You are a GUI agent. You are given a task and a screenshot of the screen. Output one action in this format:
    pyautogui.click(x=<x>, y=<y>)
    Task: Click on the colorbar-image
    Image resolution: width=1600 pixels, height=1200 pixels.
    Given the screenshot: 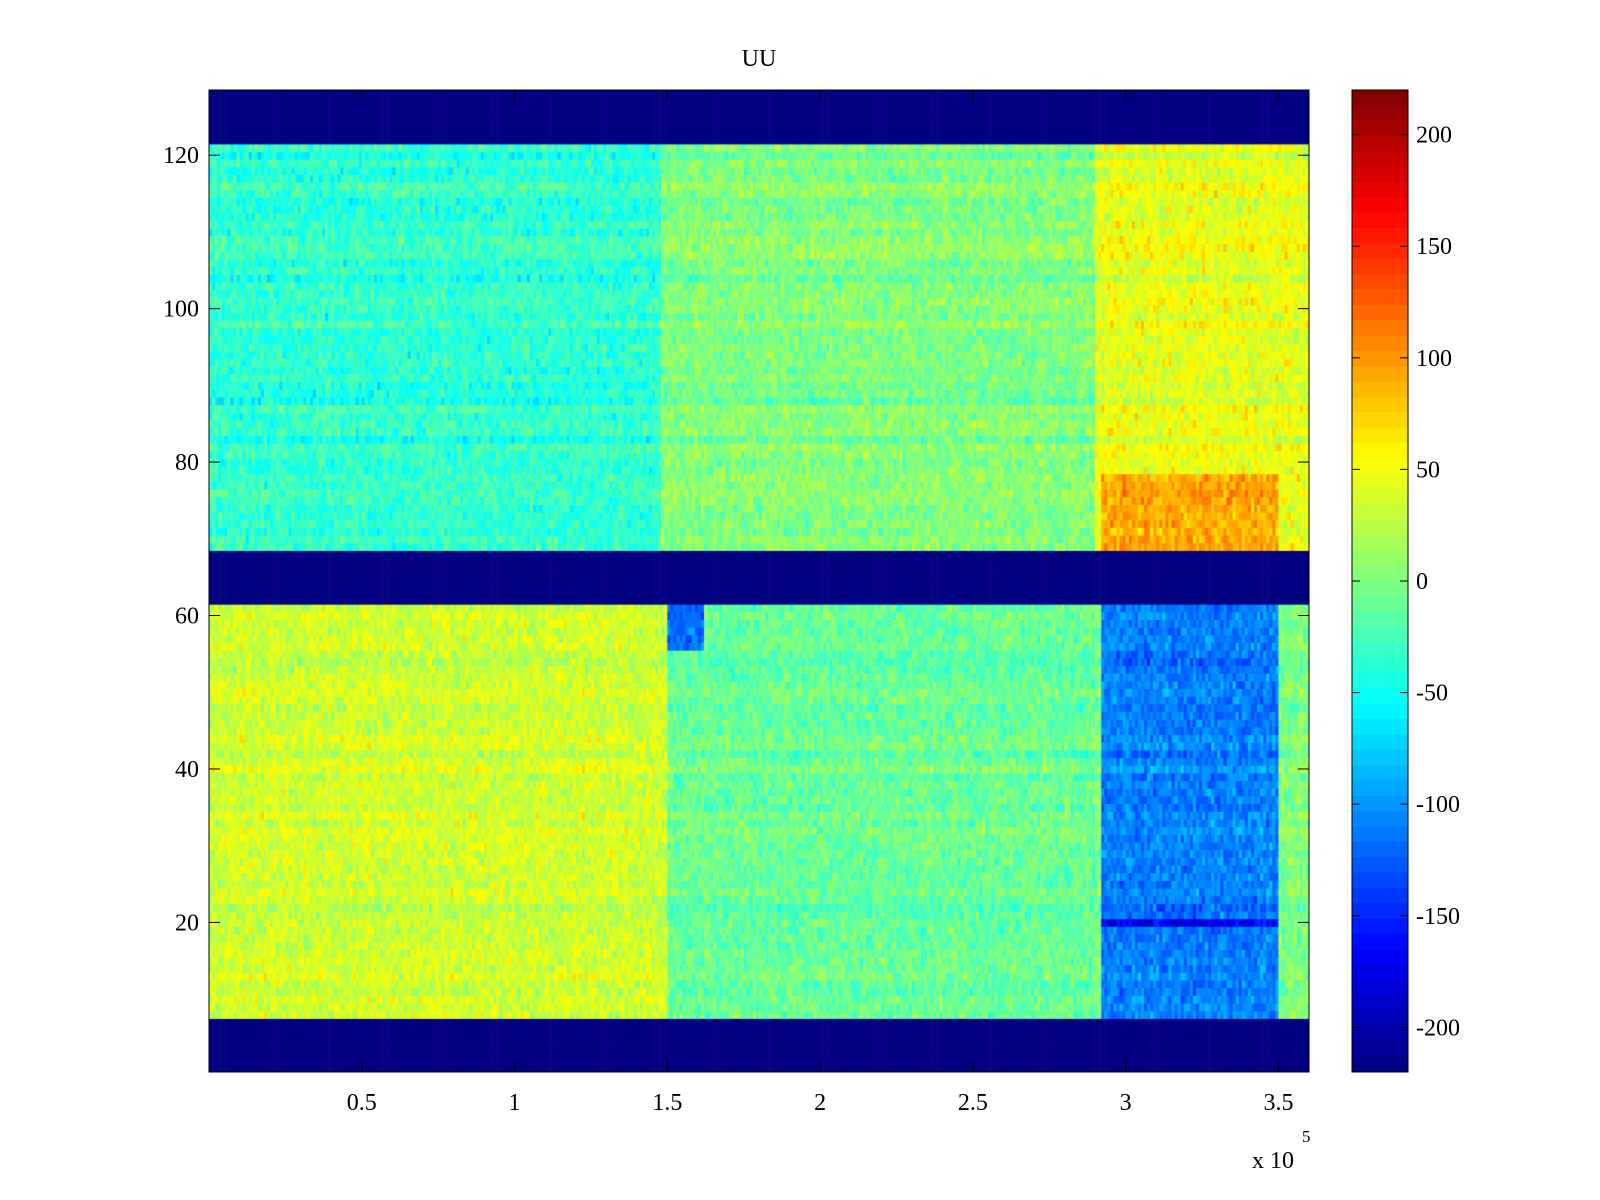 What is the action you would take?
    pyautogui.click(x=1380, y=581)
    